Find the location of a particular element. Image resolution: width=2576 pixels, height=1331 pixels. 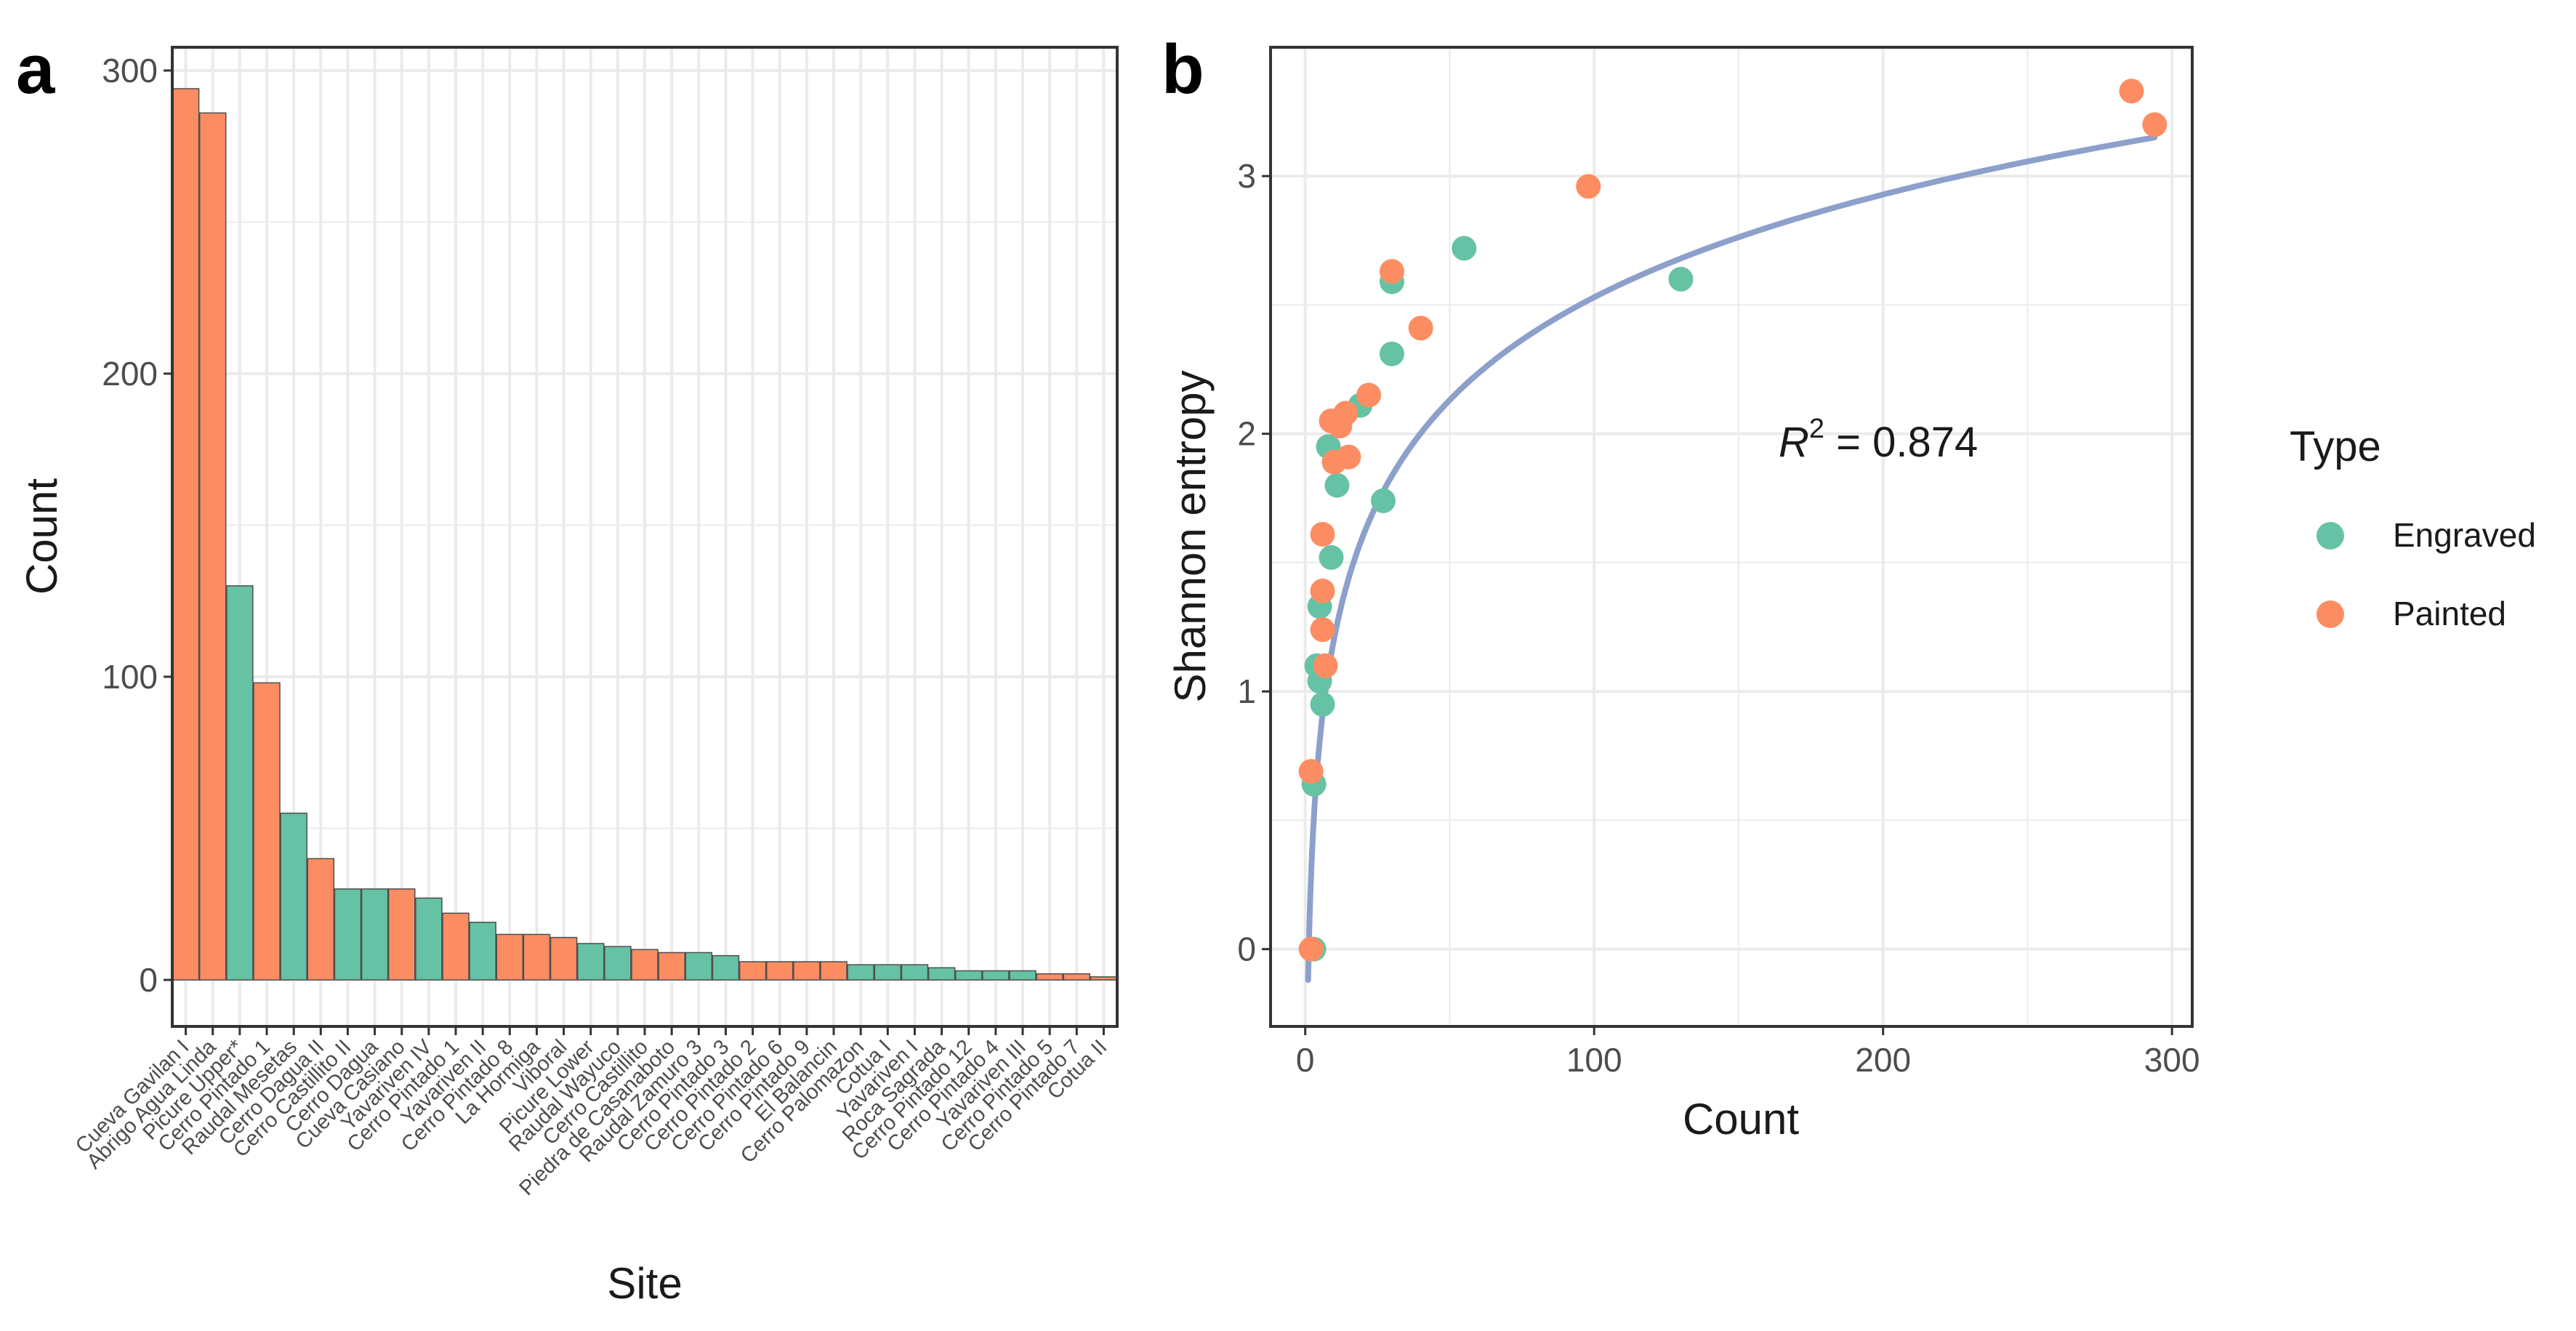

y-tick-label: 300 is located at coordinates (130, 70).